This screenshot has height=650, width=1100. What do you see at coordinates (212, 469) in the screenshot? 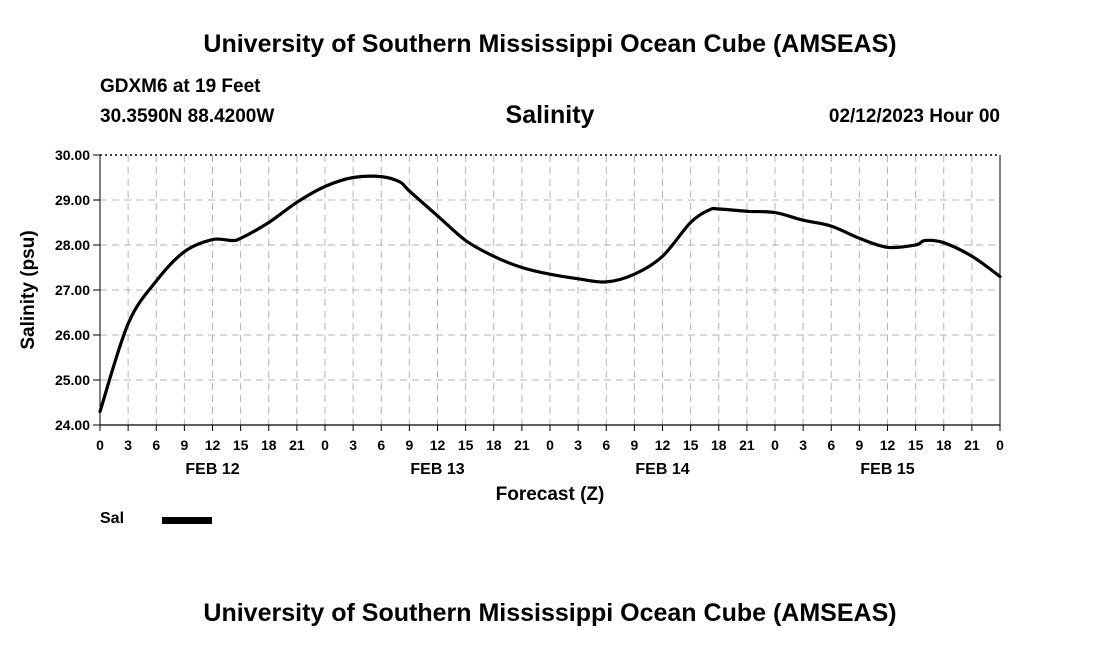
I see `day-label: FEB 12` at bounding box center [212, 469].